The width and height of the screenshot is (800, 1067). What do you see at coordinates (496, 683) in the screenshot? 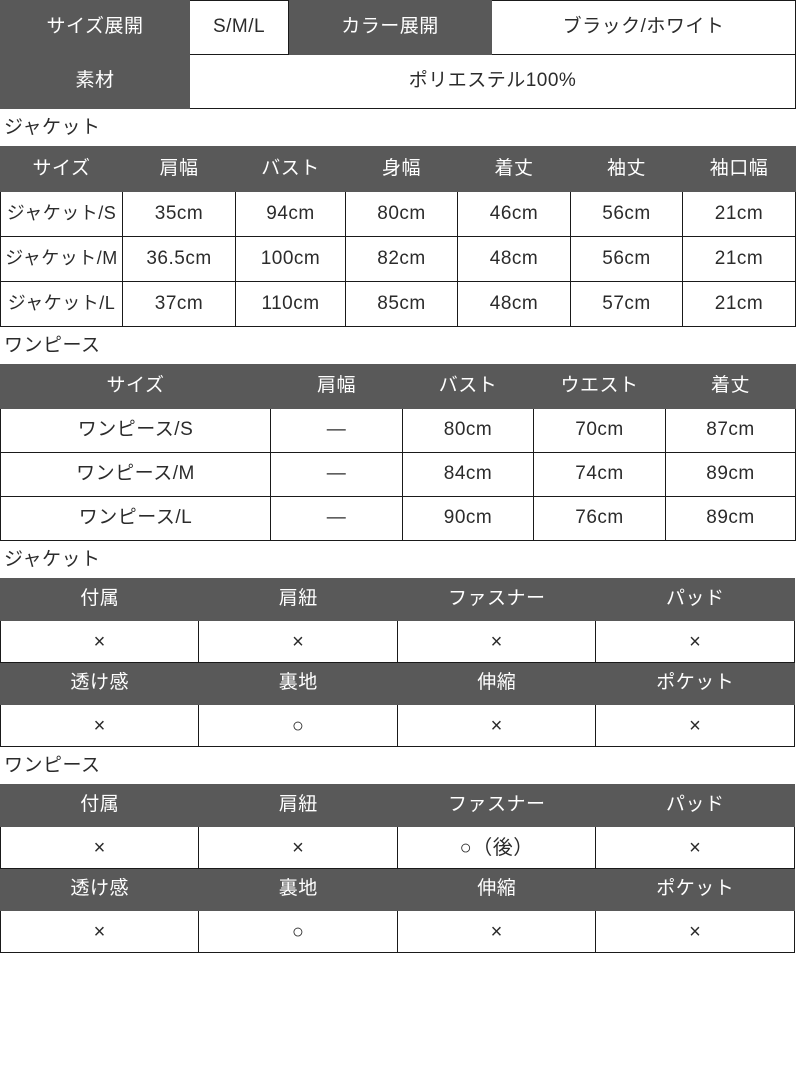
I see `jacket-attr-stretch-label: 伸縮` at bounding box center [496, 683].